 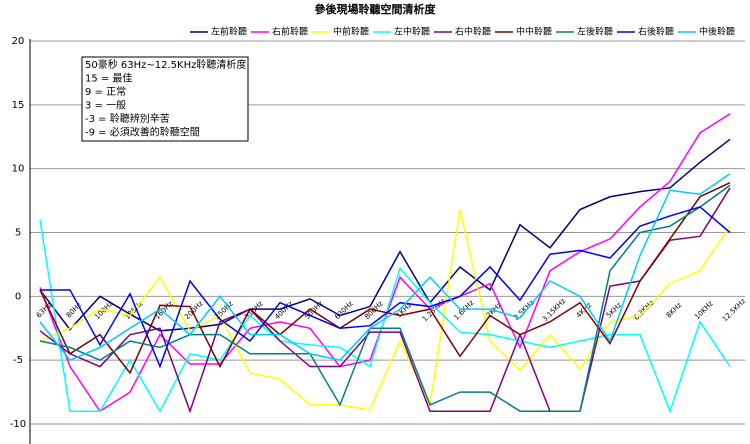 What do you see at coordinates (105, 91) in the screenshot?
I see `annotation-text: 9 = 正常` at bounding box center [105, 91].